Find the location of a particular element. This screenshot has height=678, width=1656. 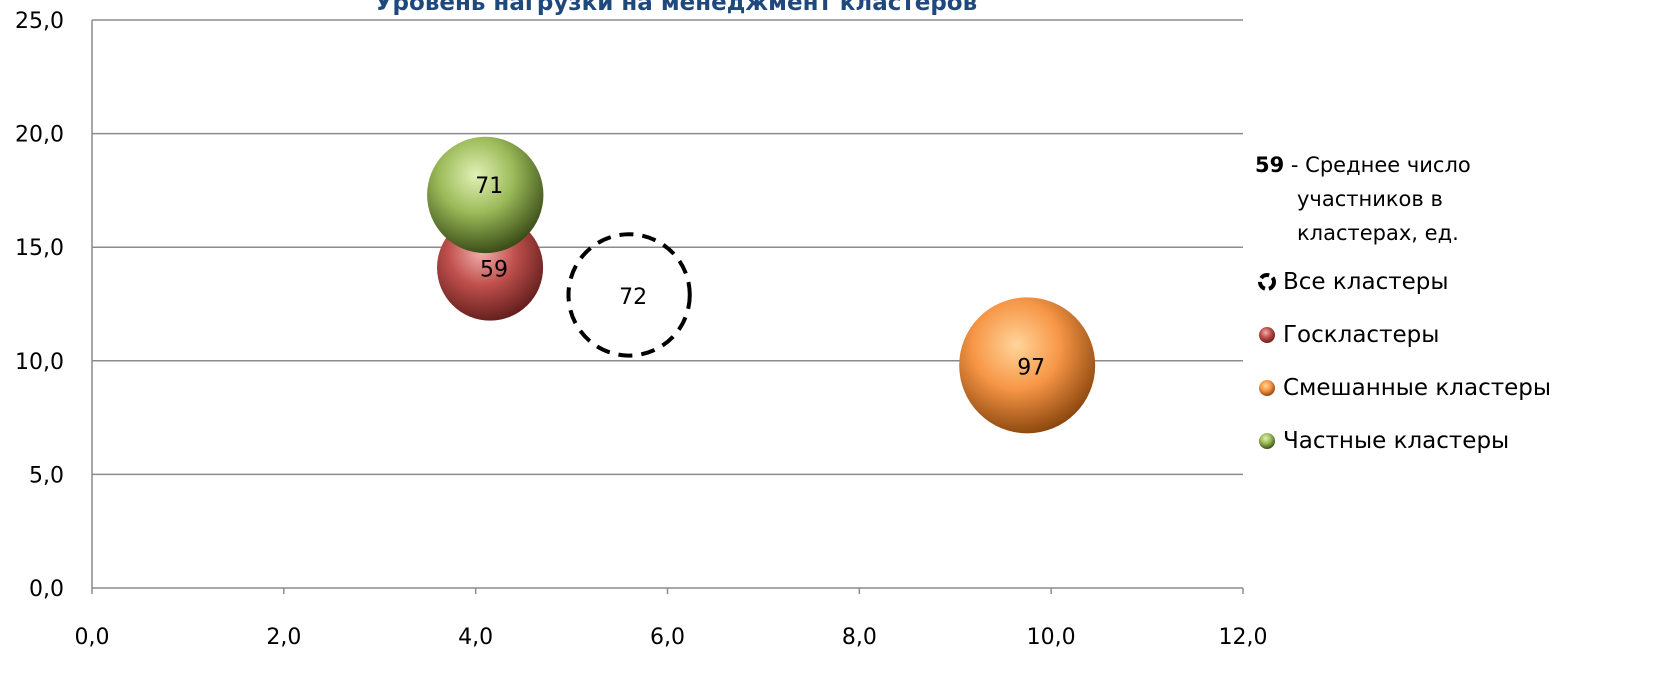

x-tick-label: 12,0 is located at coordinates (1243, 637).